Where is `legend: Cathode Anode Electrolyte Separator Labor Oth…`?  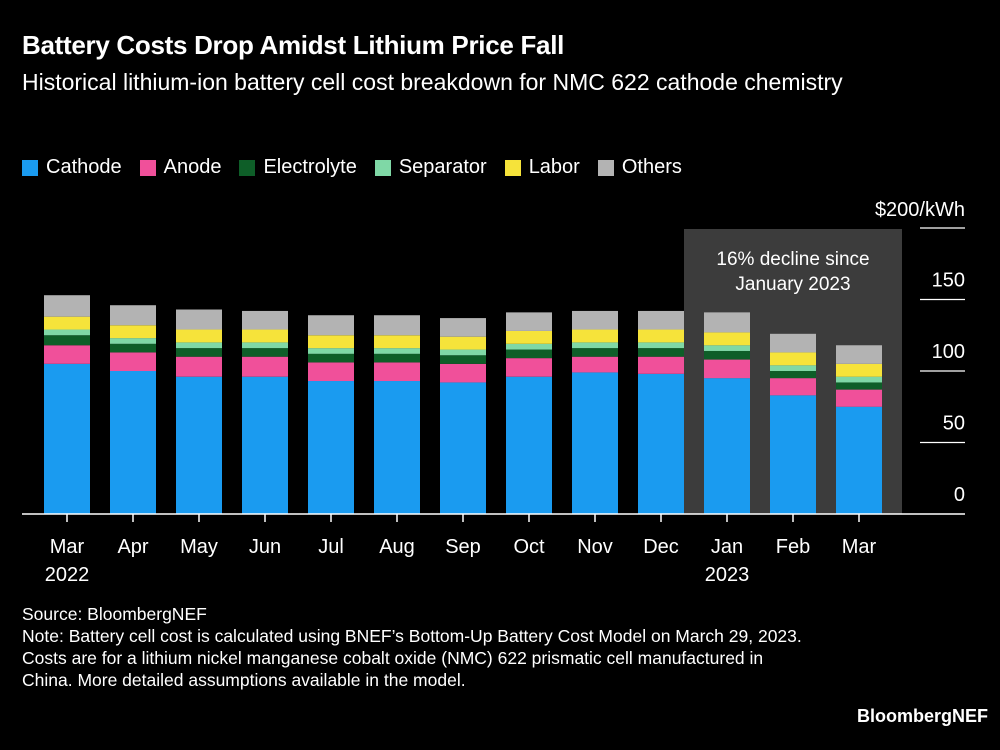
legend: Cathode Anode Electrolyte Separator Labor Oth… is located at coordinates (352, 167).